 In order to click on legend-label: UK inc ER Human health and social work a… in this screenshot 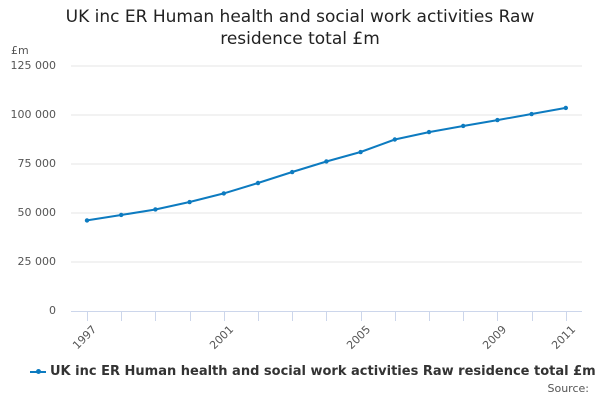, I will do `click(323, 371)`.